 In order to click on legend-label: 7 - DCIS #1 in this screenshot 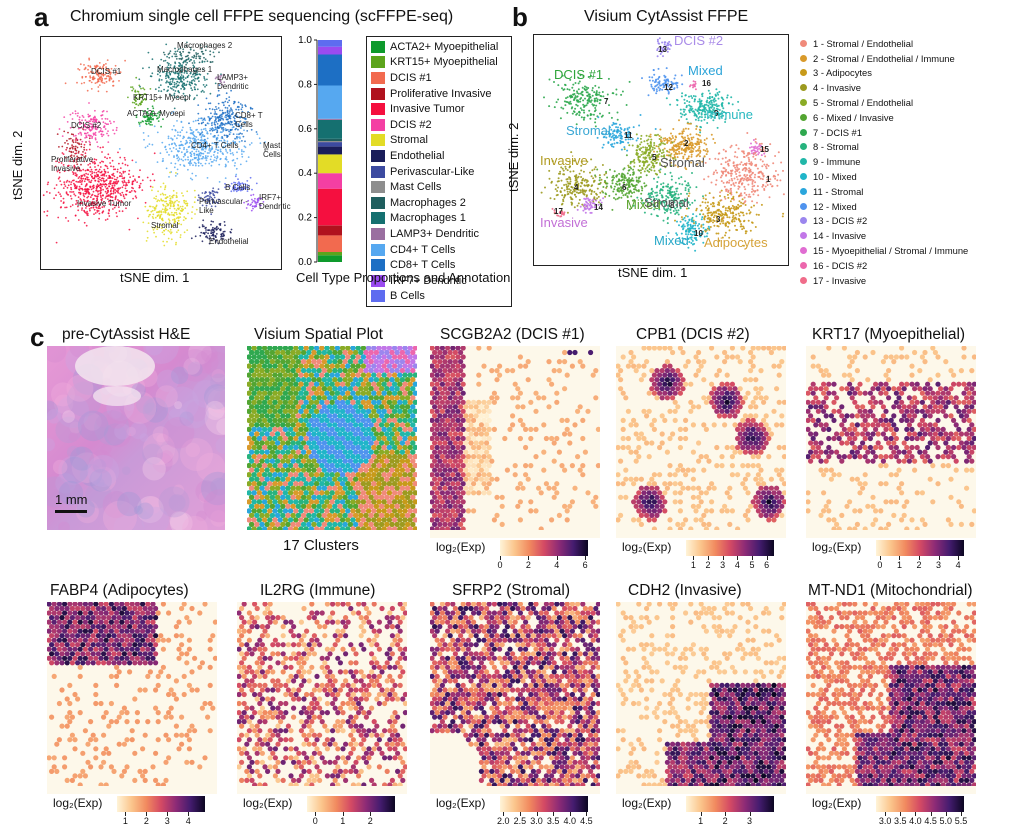, I will do `click(837, 132)`.